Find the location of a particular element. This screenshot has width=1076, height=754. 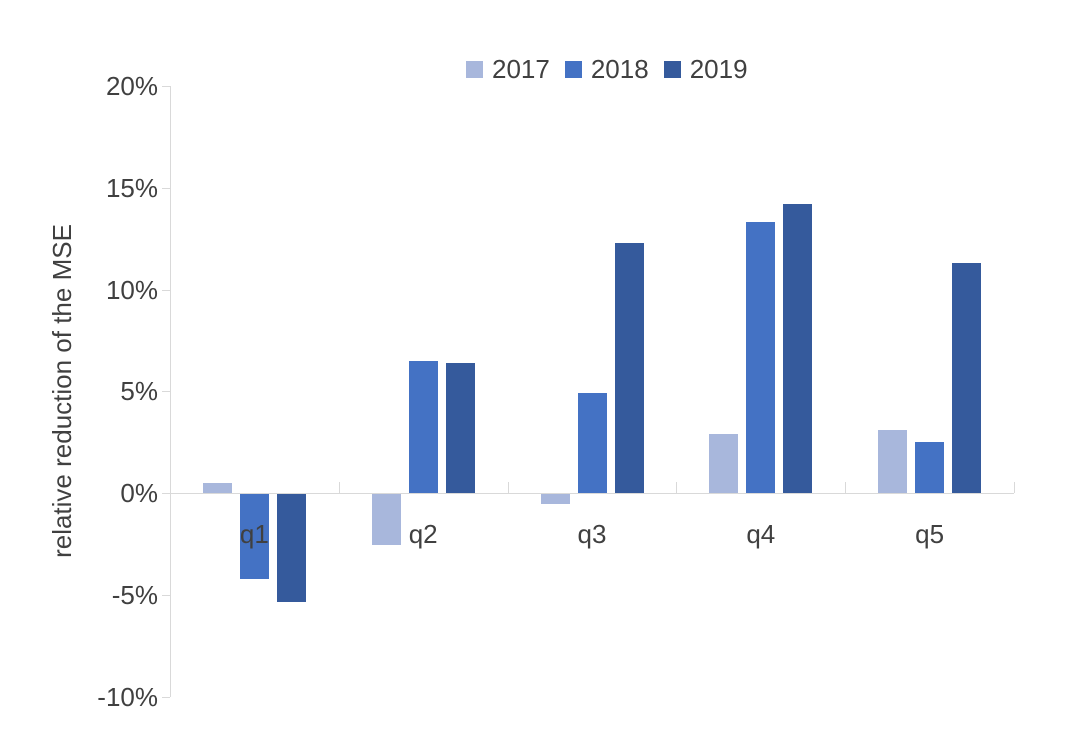

category-label-q5: q5 is located at coordinates (930, 534).